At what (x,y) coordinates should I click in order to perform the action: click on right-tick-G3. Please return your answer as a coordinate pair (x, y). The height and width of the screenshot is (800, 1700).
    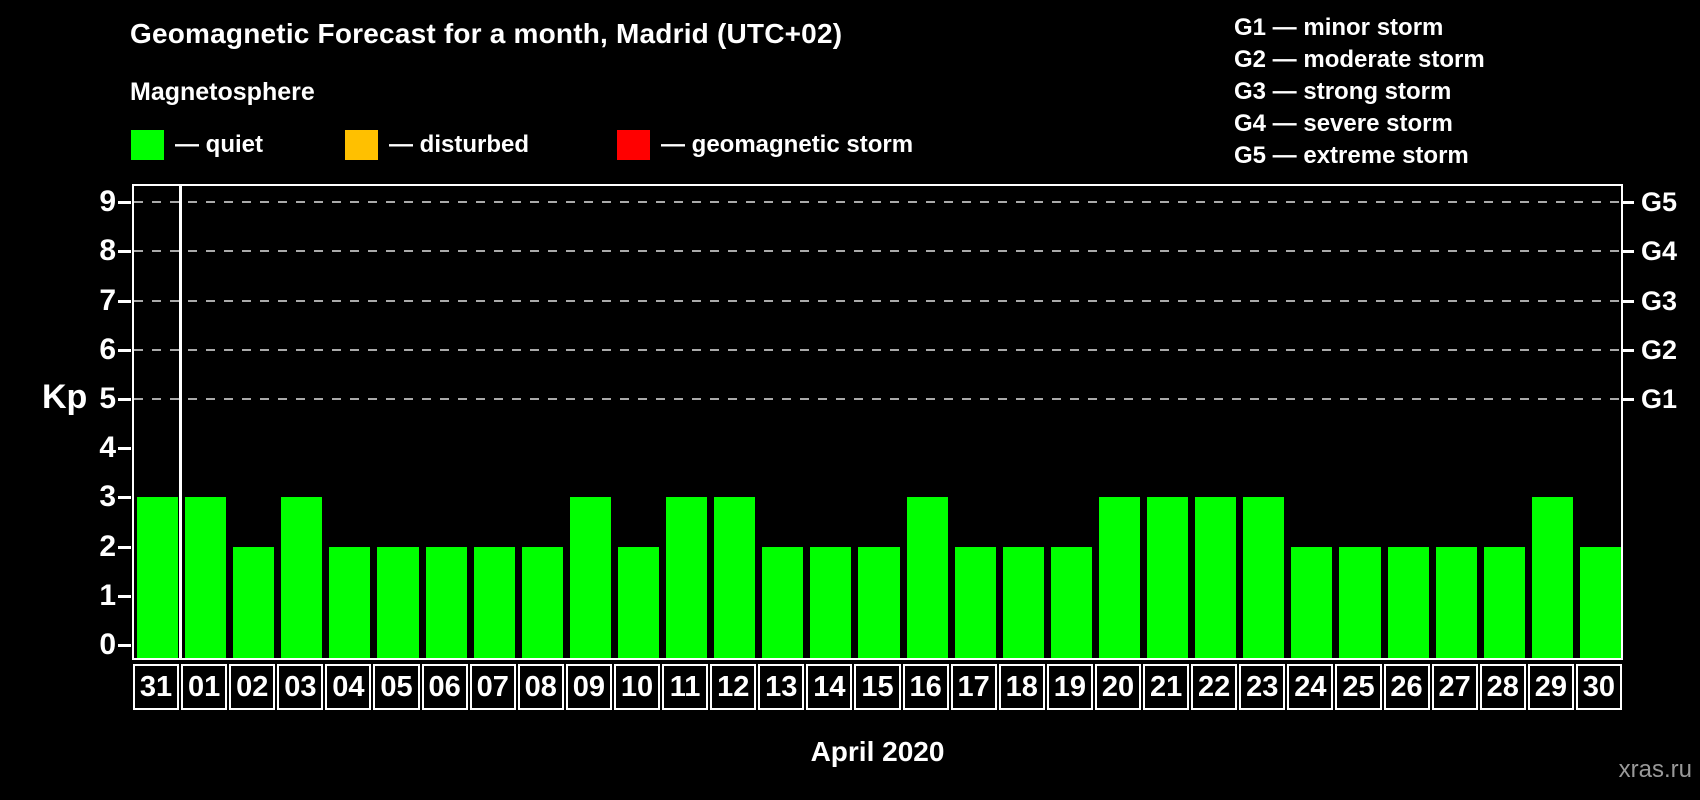
    Looking at the image, I should click on (1627, 301).